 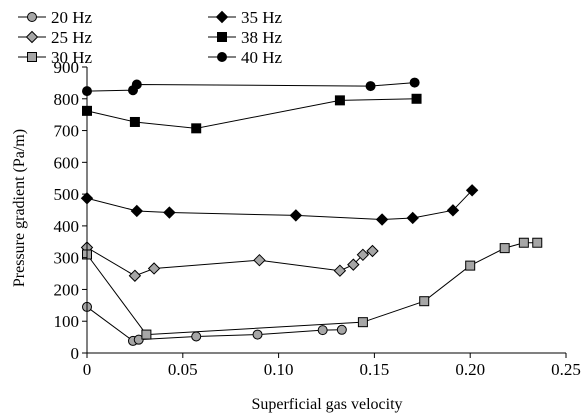 I want to click on x-tick-label: 0.05, so click(x=183, y=369).